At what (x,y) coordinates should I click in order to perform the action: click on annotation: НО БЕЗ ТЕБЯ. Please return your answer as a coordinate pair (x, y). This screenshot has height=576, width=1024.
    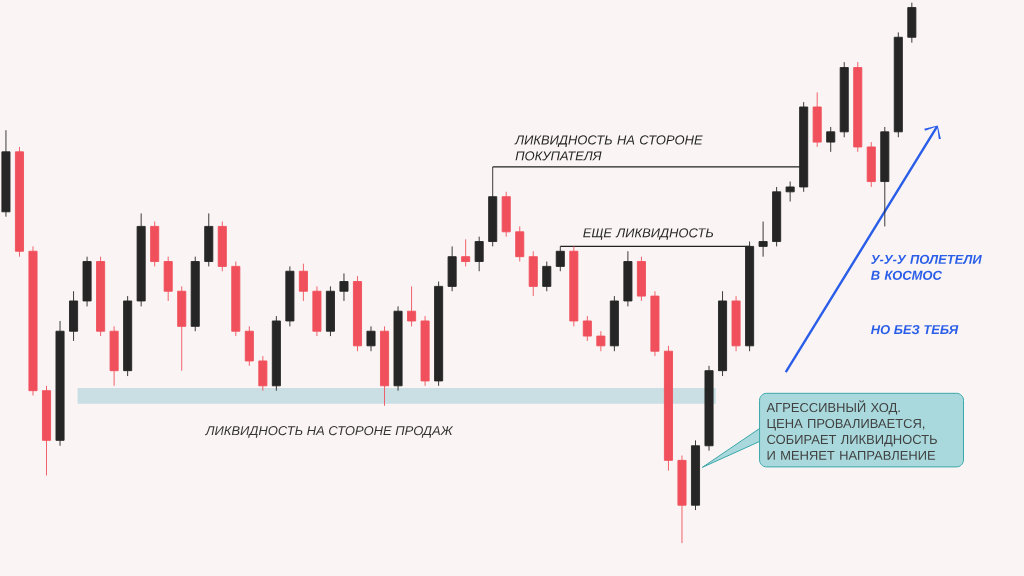
    Looking at the image, I should click on (914, 330).